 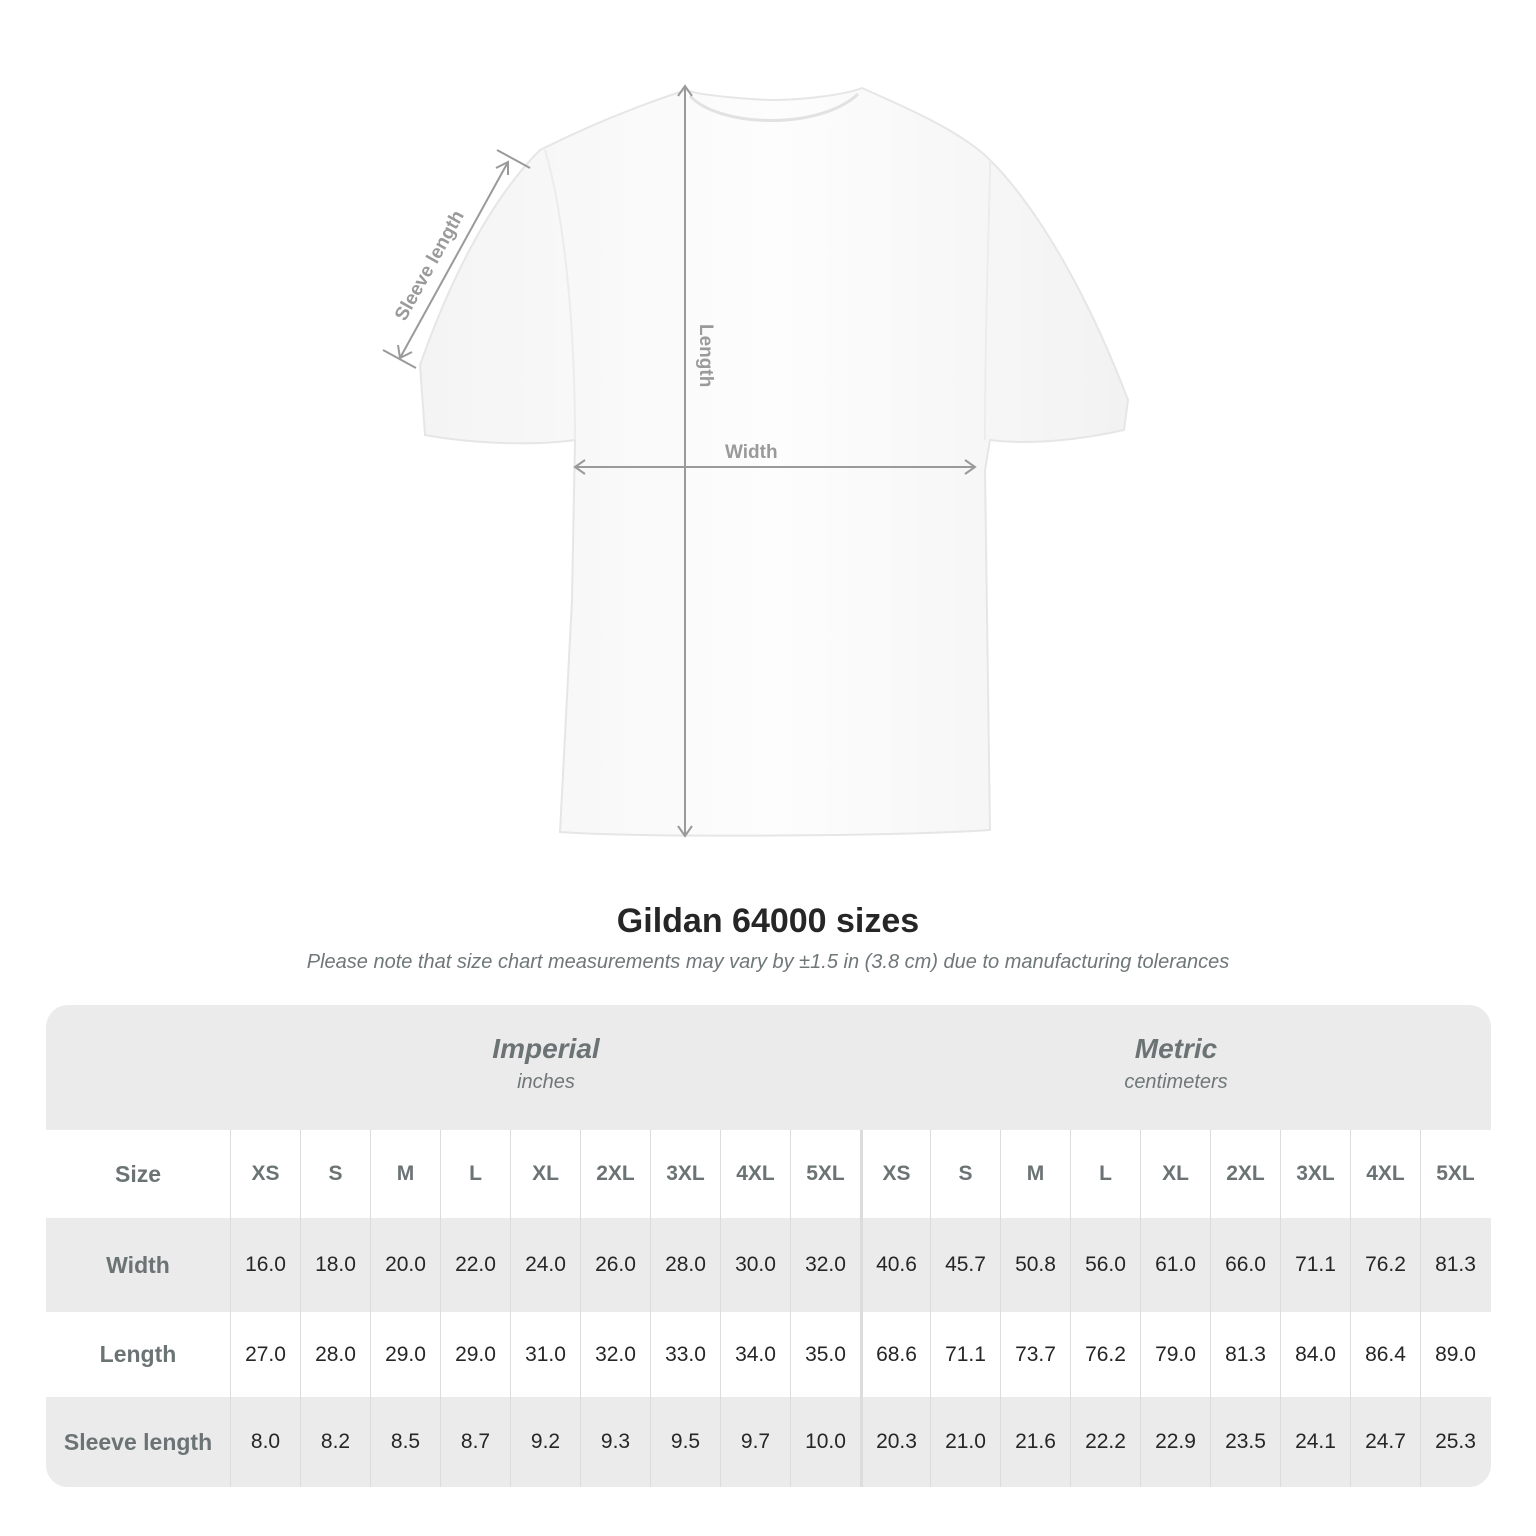 I want to click on imperial-value-cell: 9.2, so click(x=545, y=1442).